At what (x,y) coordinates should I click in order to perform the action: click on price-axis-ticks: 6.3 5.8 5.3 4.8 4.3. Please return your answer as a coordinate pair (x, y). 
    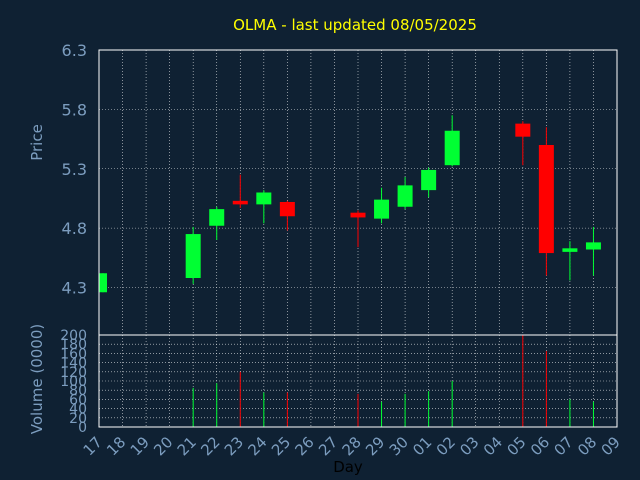
    Looking at the image, I should click on (74, 169).